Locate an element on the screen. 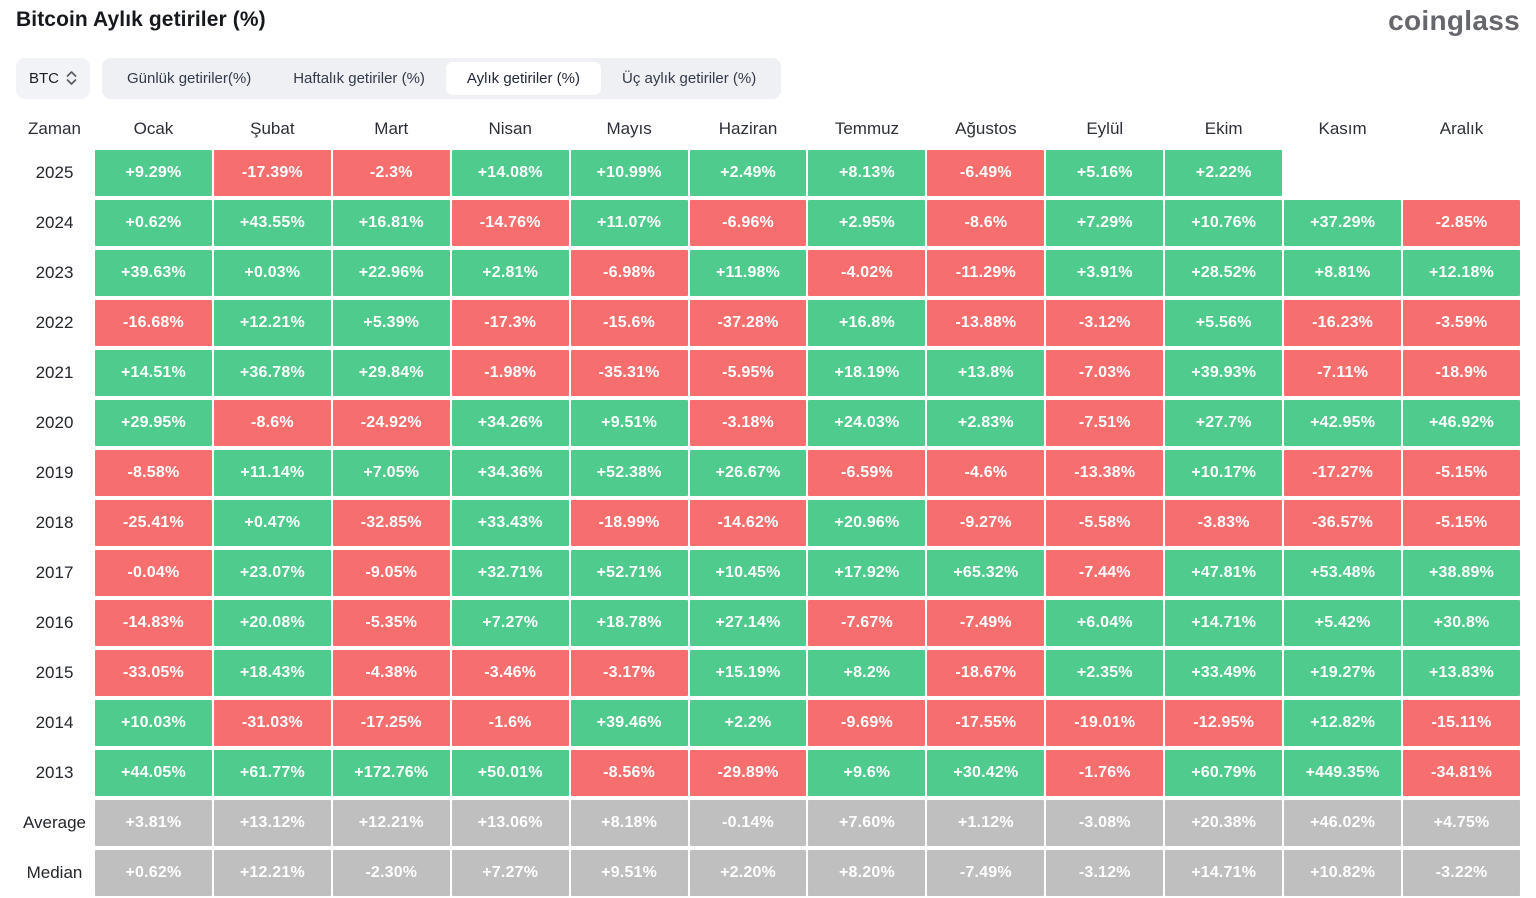  row-label: 2023 is located at coordinates (54, 272).